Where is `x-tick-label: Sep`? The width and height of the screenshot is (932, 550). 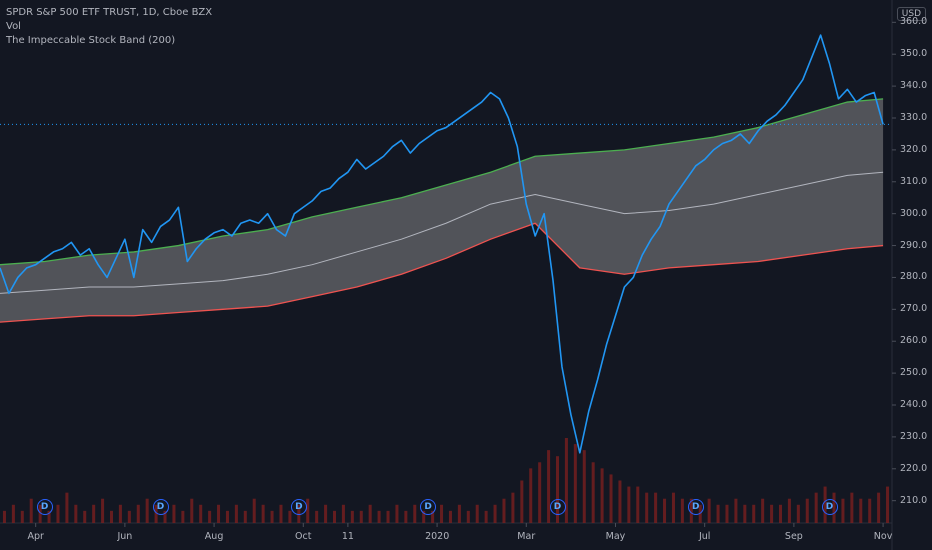 x-tick-label: Sep is located at coordinates (793, 536).